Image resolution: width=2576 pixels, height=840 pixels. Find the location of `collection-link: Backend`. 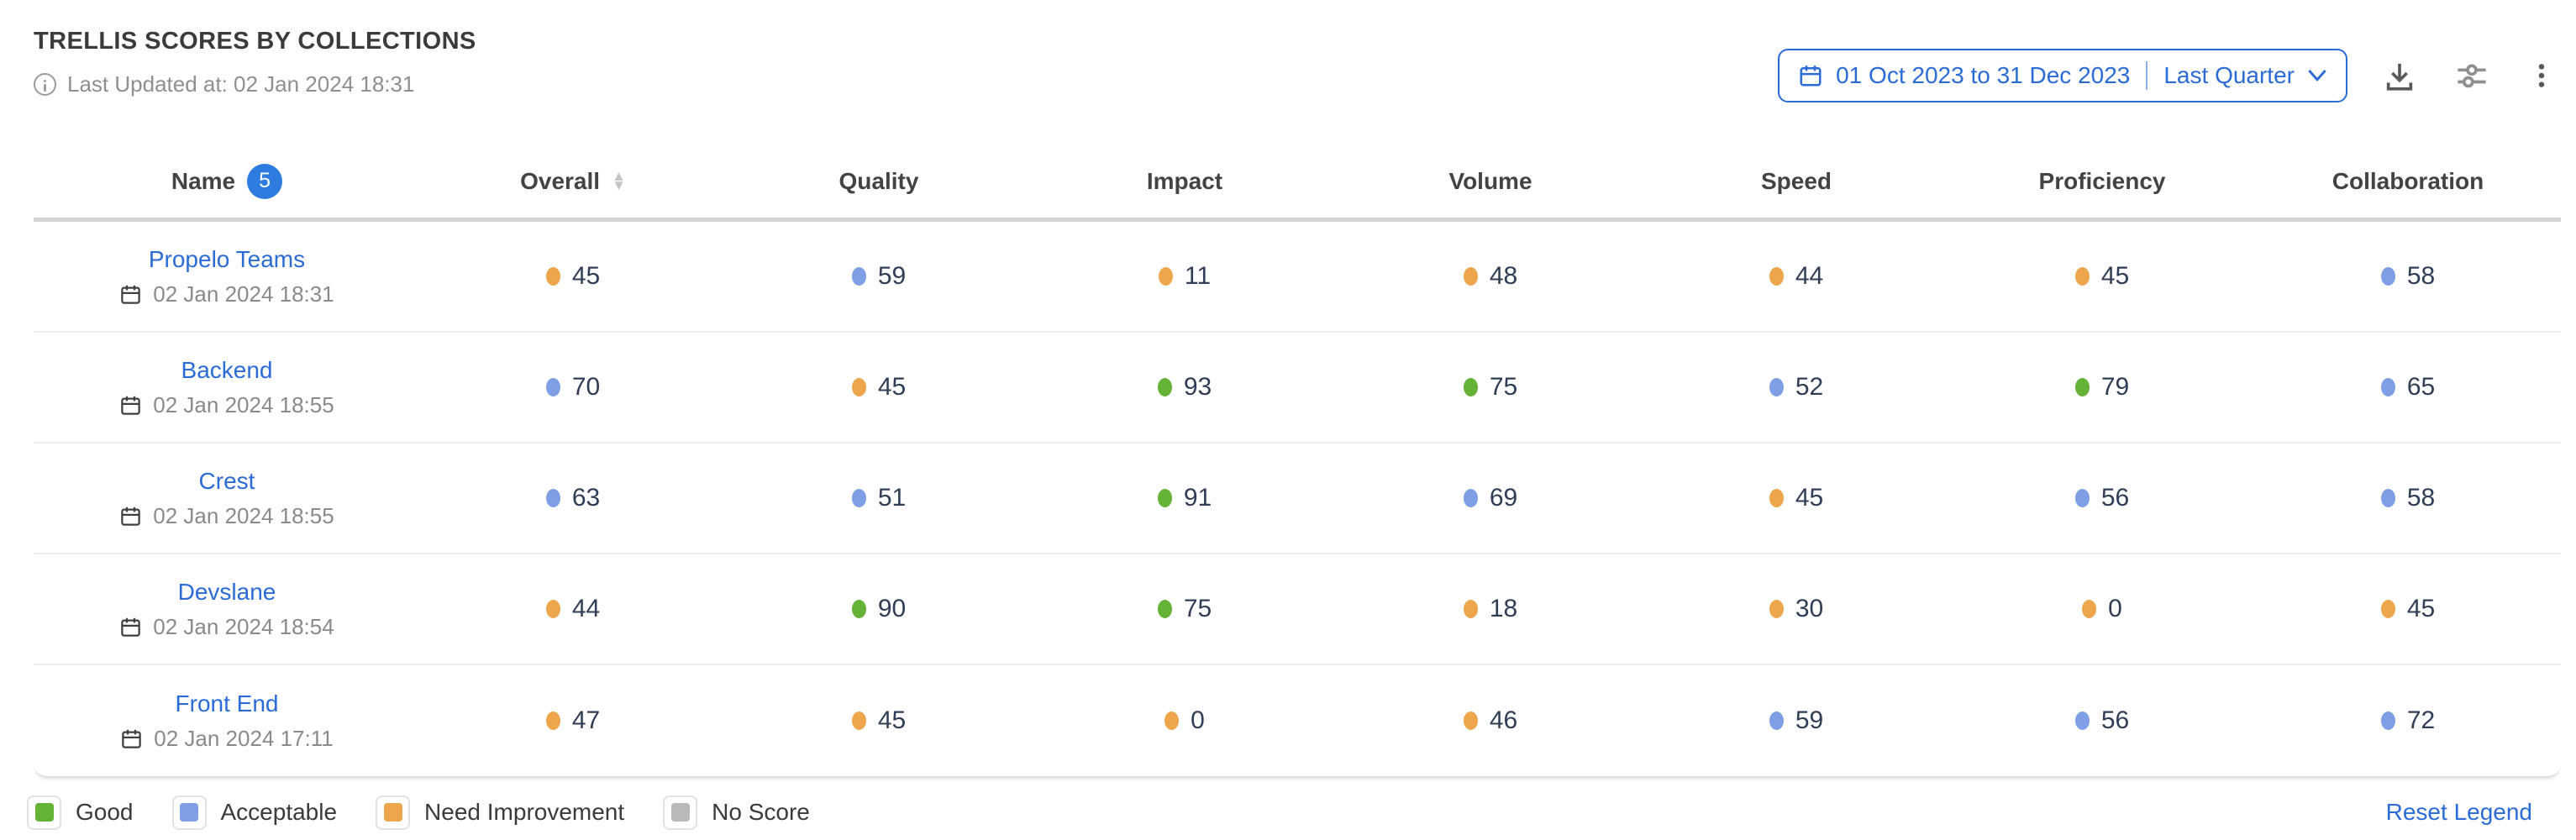

collection-link: Backend is located at coordinates (227, 369).